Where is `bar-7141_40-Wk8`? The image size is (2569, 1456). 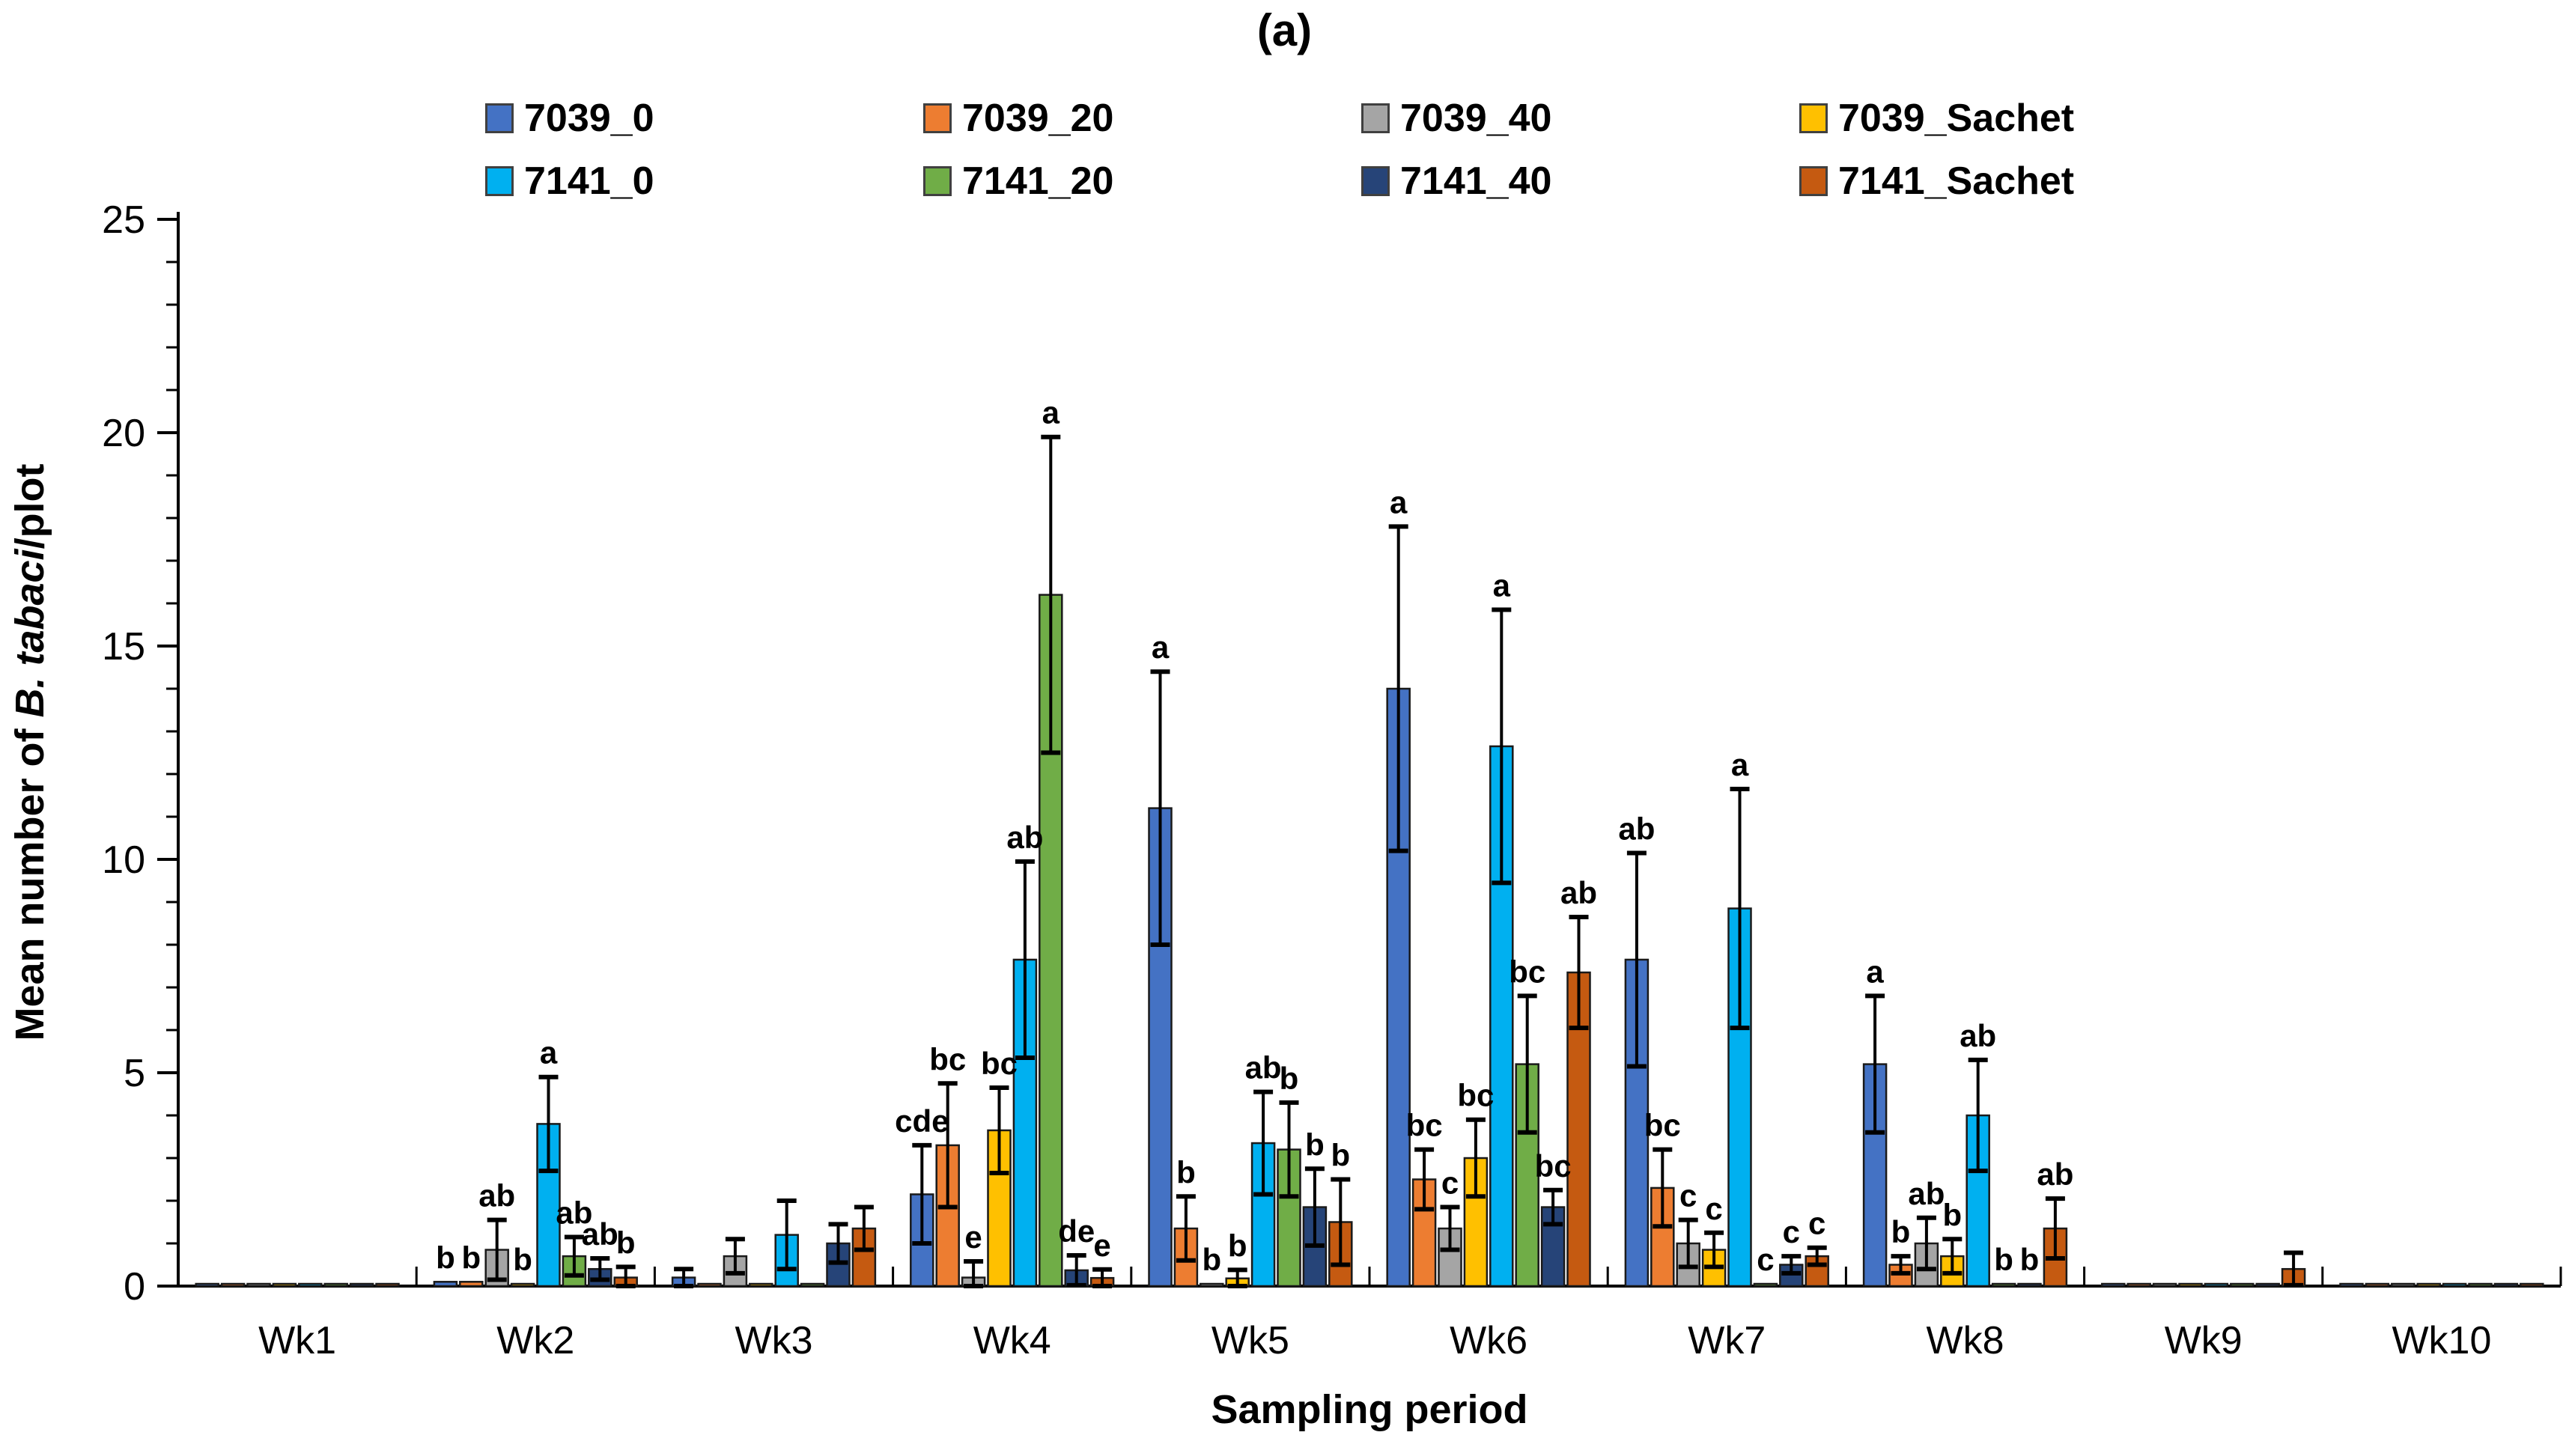
bar-7141_40-Wk8 is located at coordinates (2029, 1285).